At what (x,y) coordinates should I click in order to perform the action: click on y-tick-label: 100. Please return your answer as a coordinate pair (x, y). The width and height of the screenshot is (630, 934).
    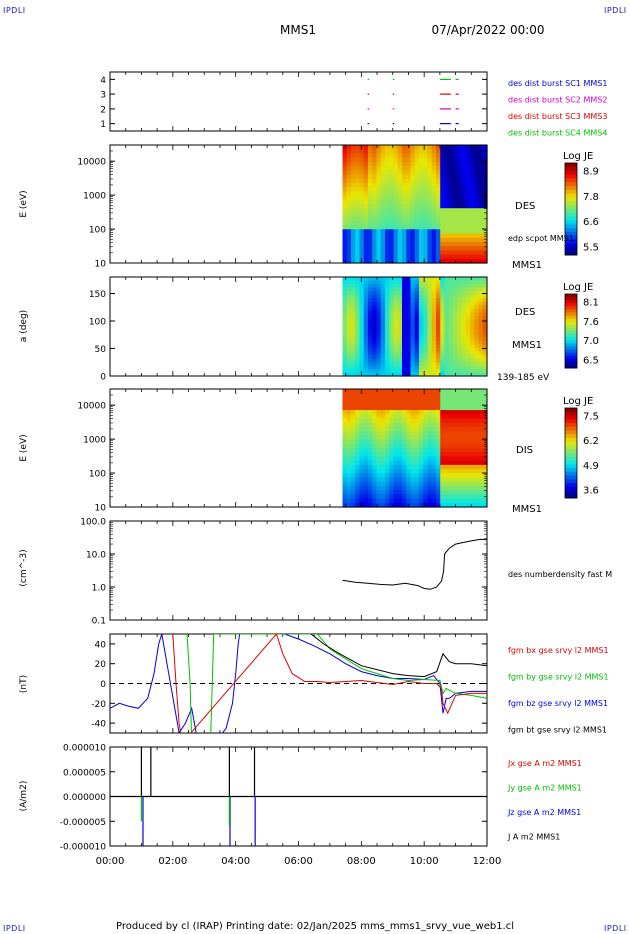
    Looking at the image, I should click on (97, 231).